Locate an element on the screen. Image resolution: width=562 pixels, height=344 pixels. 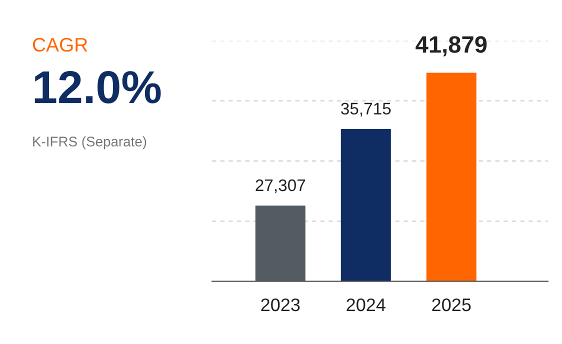
x-tick-label: 2023 is located at coordinates (280, 305).